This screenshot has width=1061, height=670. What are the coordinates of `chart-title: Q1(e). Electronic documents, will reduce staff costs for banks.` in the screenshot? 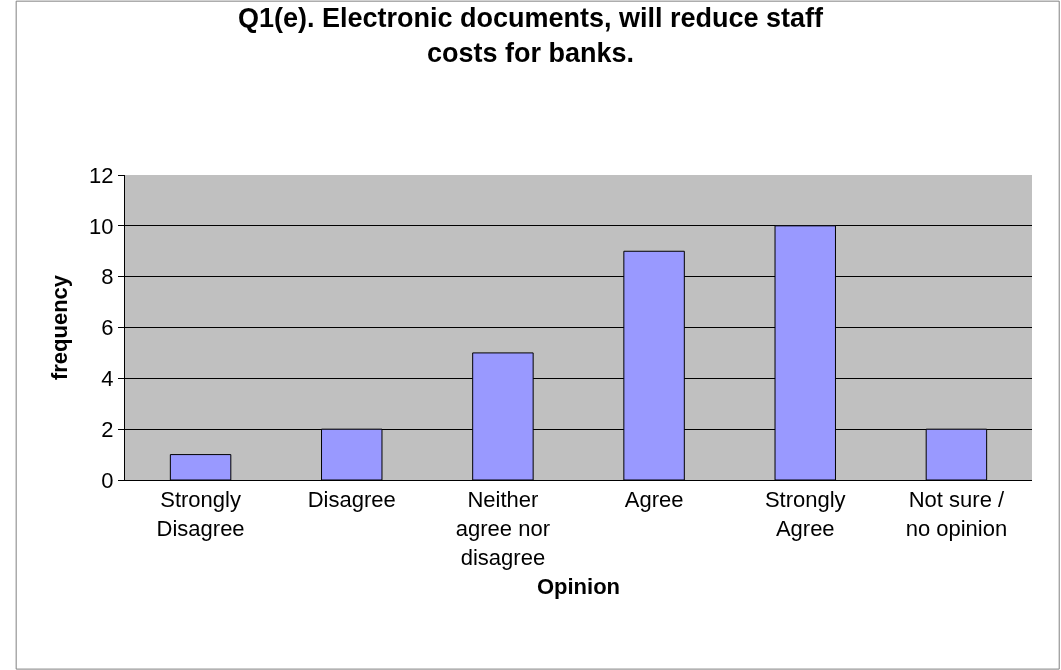 It's located at (531, 35).